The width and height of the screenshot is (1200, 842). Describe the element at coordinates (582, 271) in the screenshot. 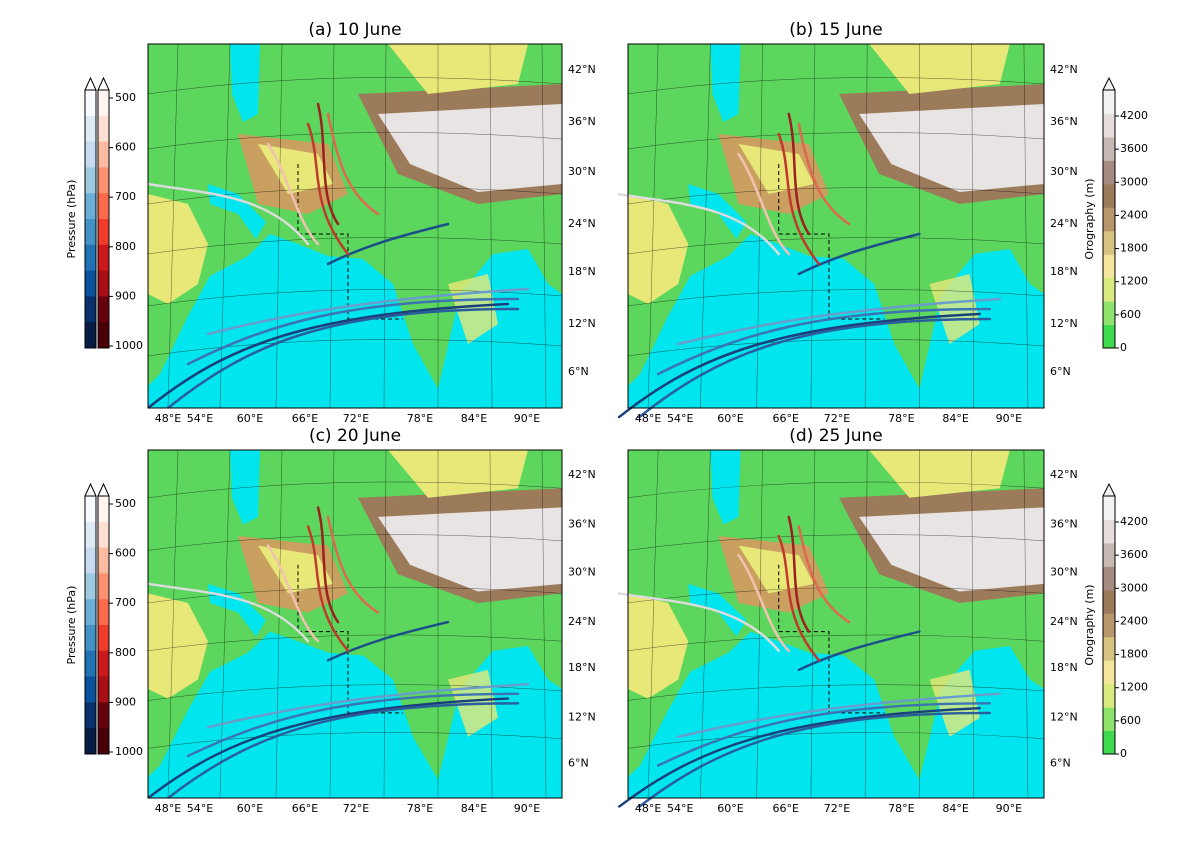

I see `lat-label: 18°N` at that location.